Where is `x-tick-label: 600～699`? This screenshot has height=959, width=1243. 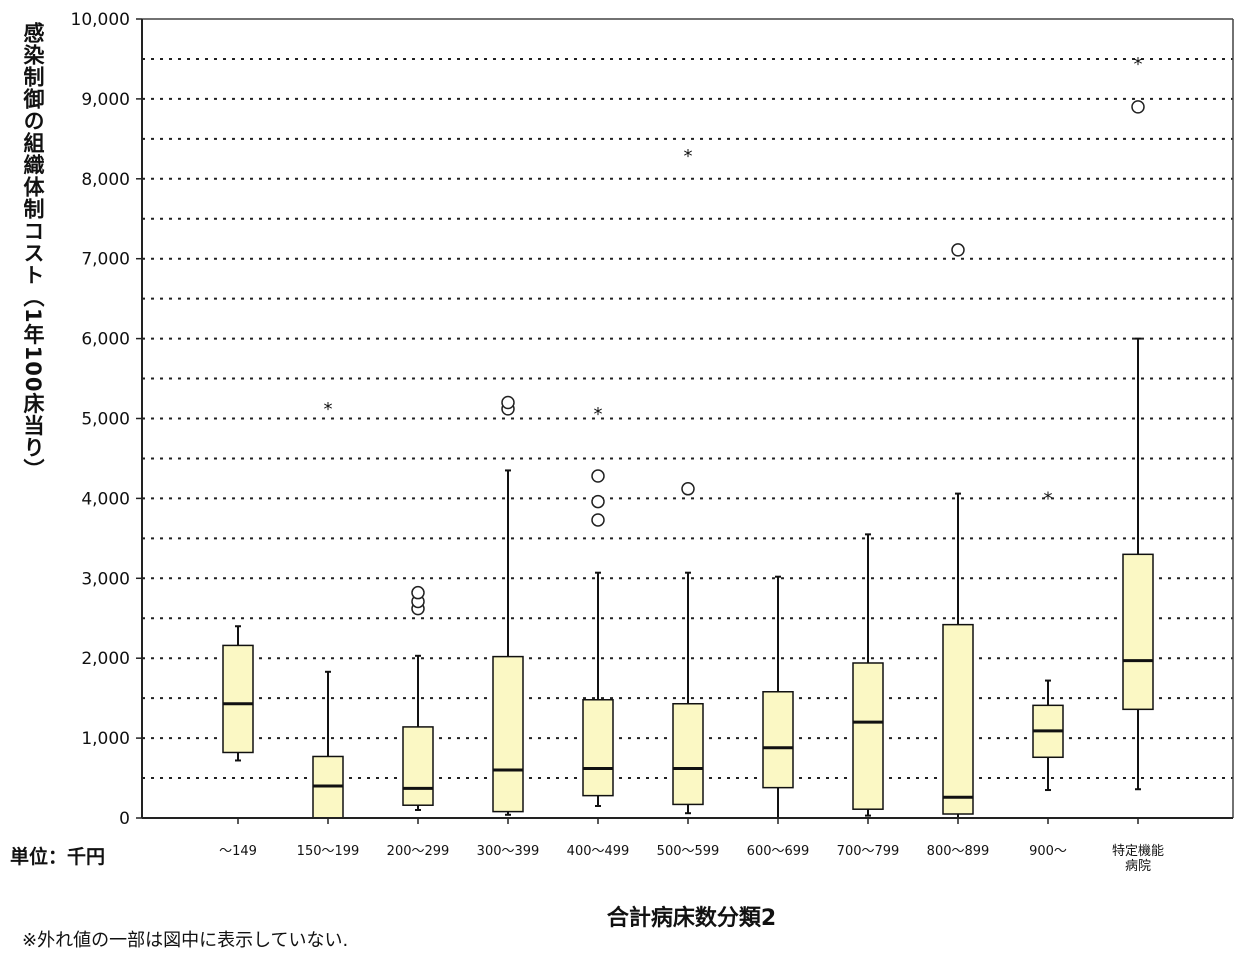 x-tick-label: 600～699 is located at coordinates (778, 851).